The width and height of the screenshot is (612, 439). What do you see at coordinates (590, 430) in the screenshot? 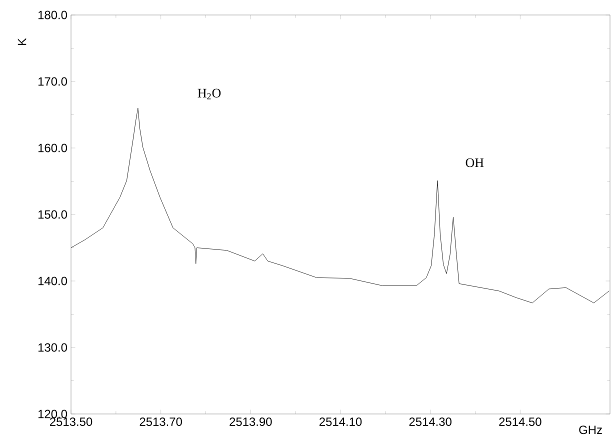
I see `x-axis-title: GHz` at bounding box center [590, 430].